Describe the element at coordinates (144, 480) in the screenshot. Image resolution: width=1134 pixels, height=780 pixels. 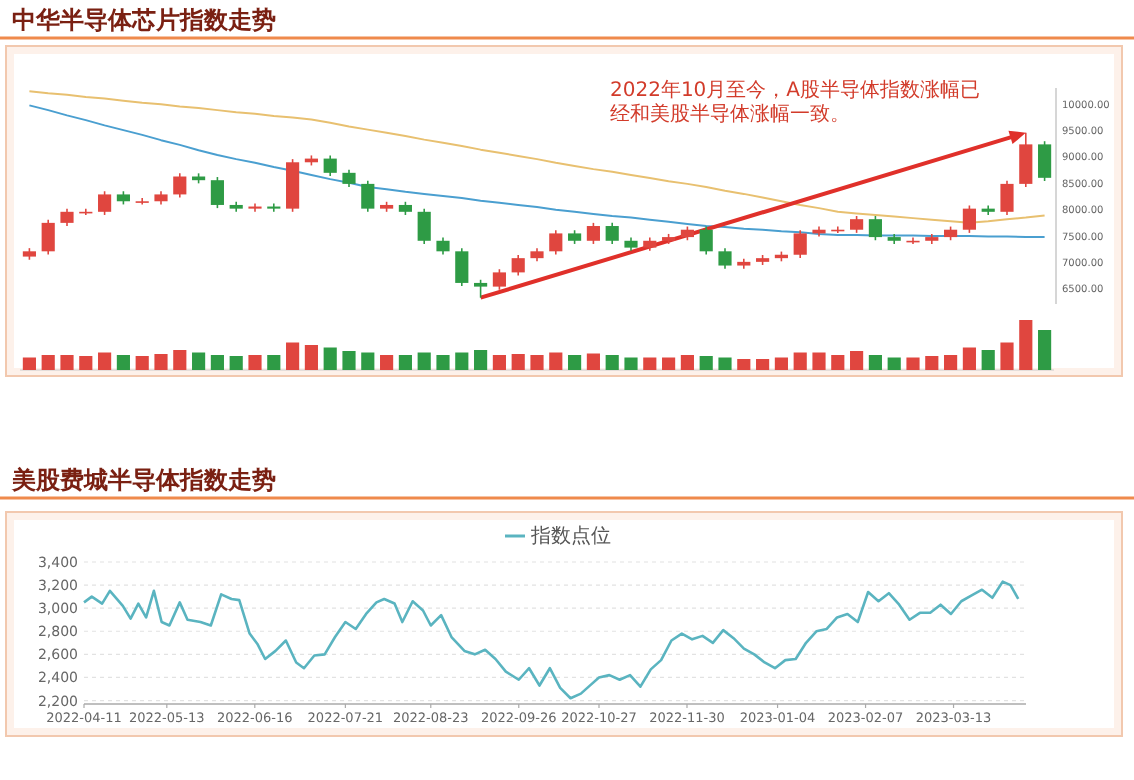
I see `title: 美股费城半导体指数走势` at that location.